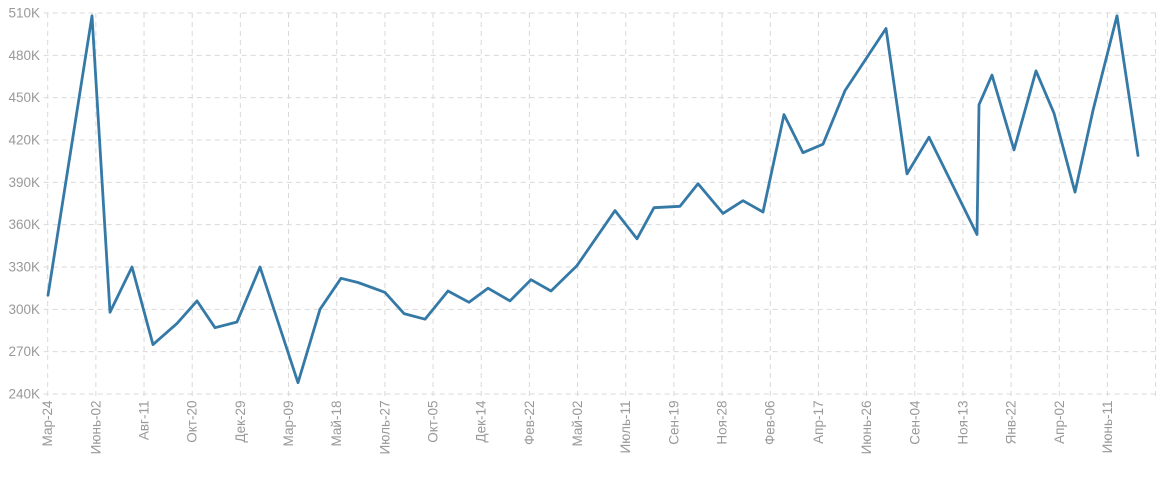  I want to click on x-axis-label: Май-02, so click(577, 424).